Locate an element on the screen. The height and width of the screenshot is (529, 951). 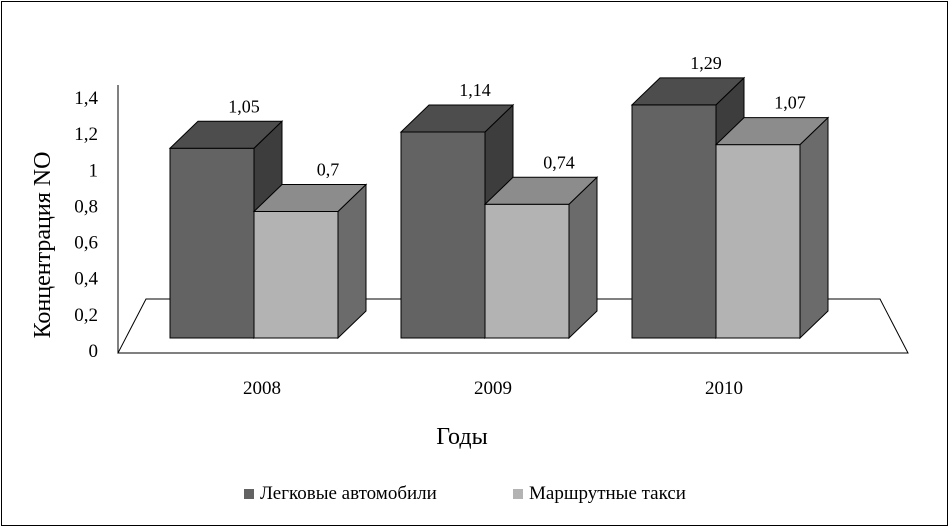
x-axis-title: Годы is located at coordinates (461, 437).